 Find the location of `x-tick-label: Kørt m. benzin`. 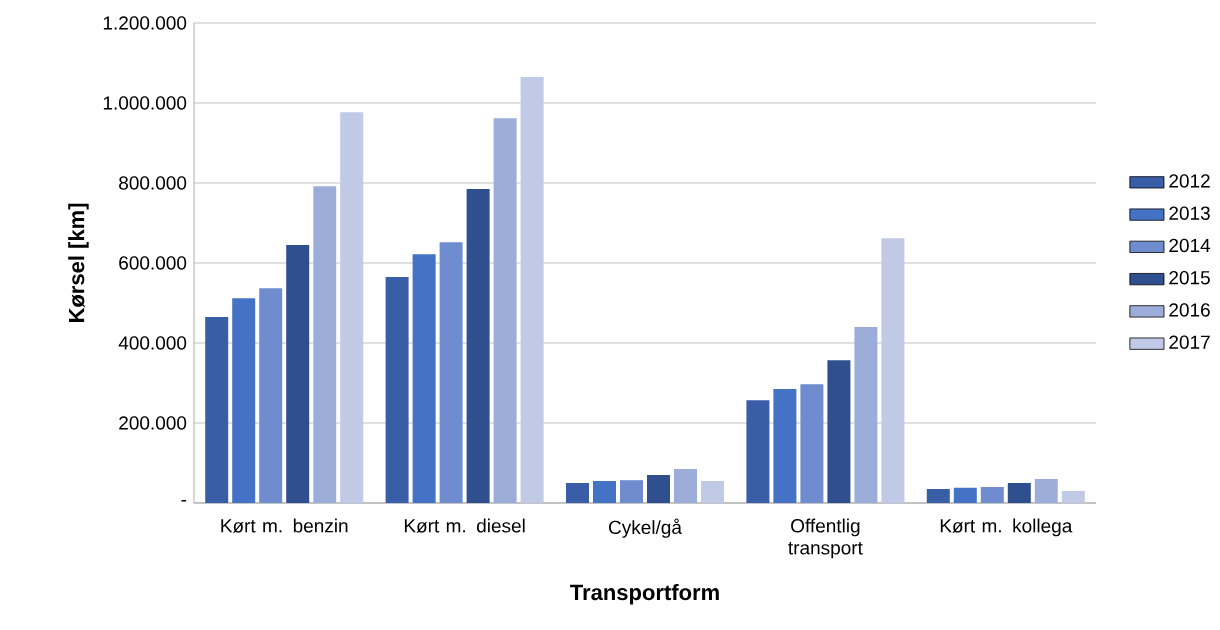

x-tick-label: Kørt m. benzin is located at coordinates (284, 525).